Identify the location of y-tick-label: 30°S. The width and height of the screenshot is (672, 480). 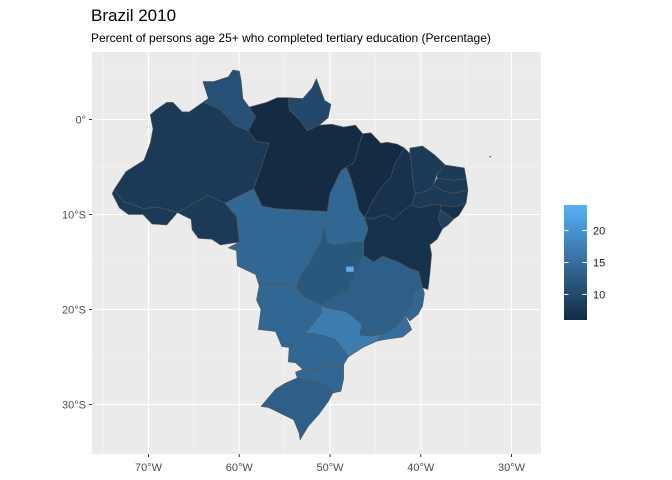
(74, 406).